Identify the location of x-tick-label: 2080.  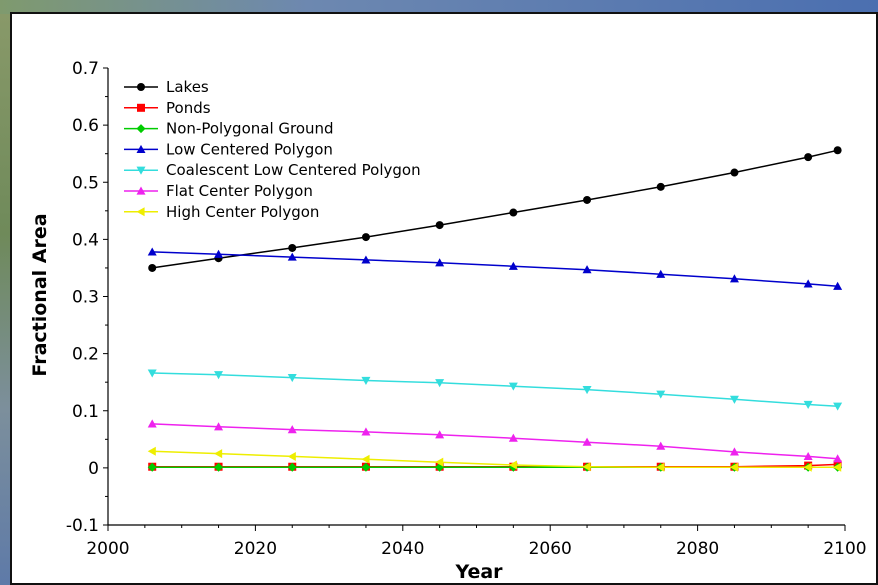
(697, 549).